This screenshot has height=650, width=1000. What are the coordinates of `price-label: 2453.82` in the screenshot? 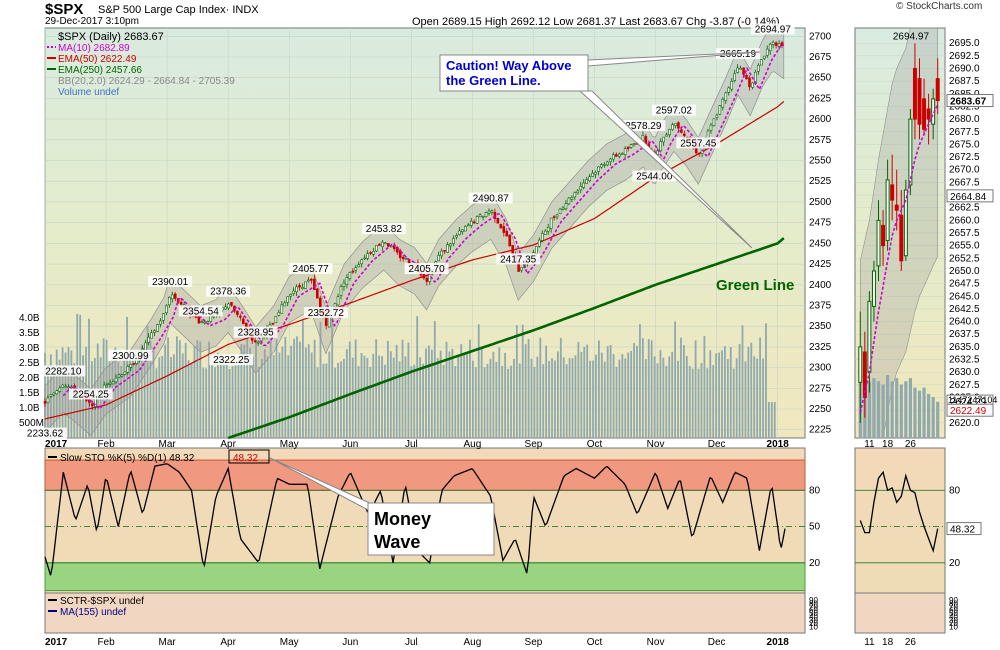 It's located at (384, 229).